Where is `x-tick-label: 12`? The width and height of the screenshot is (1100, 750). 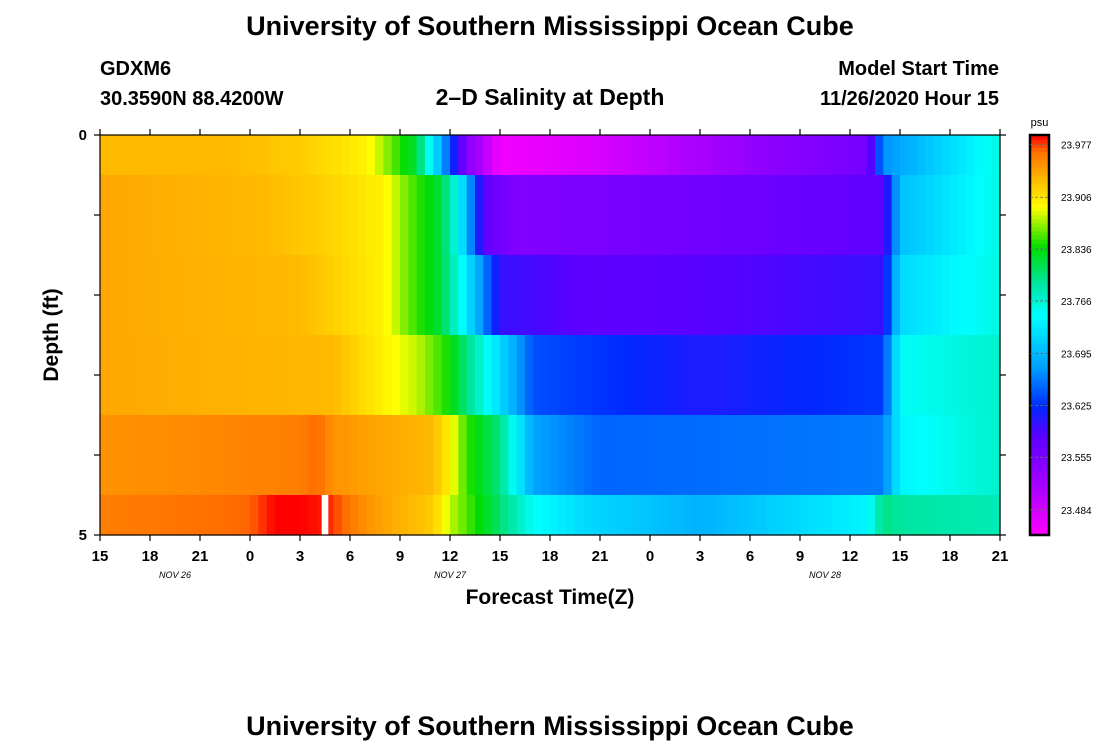 x-tick-label: 12 is located at coordinates (450, 556).